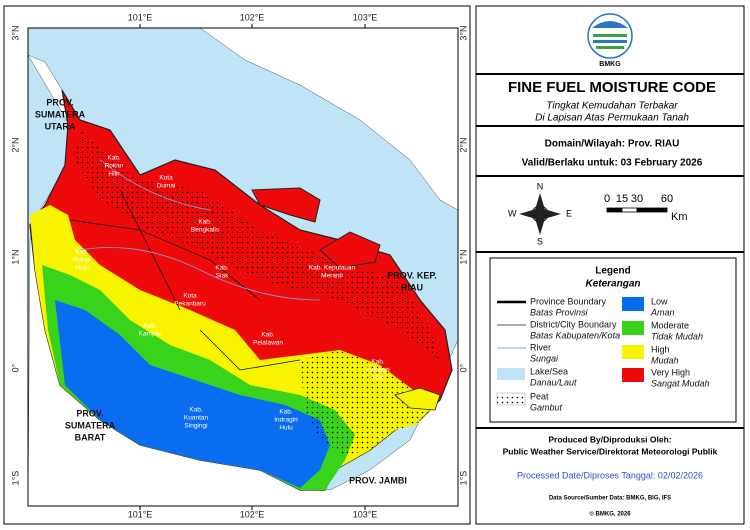  Describe the element at coordinates (195, 426) in the screenshot. I see `district-label: Singingi` at that location.